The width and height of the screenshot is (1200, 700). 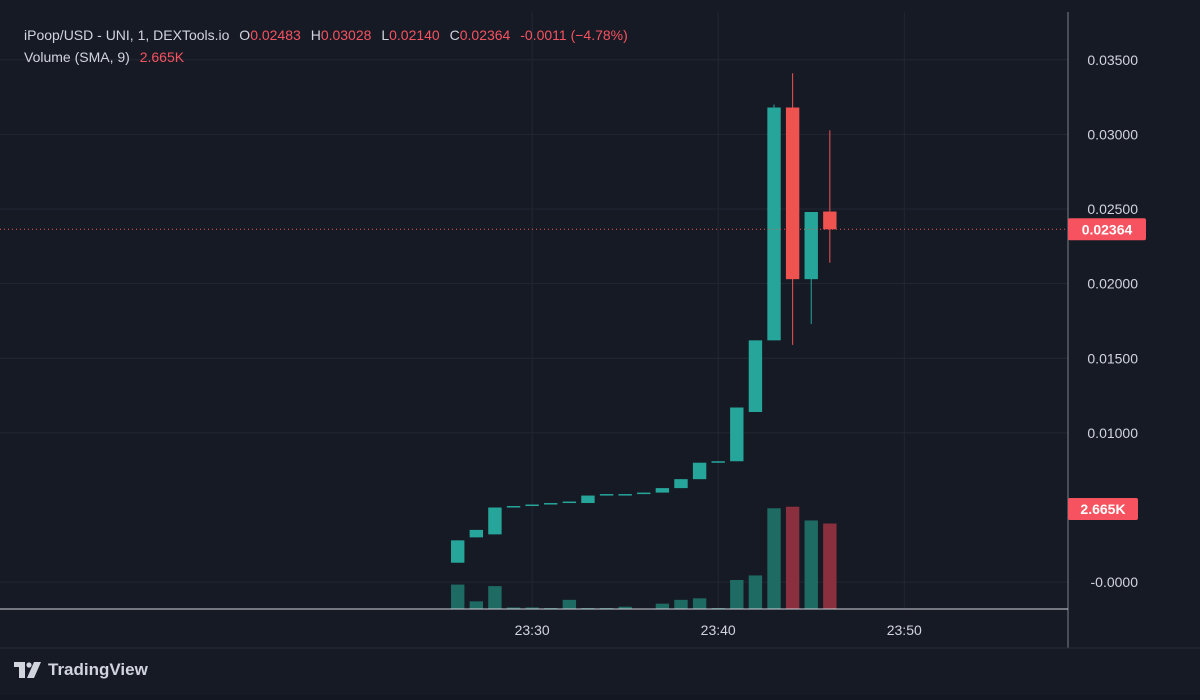 I want to click on time-axis: 23:30 23:40 23:50, so click(x=718, y=630).